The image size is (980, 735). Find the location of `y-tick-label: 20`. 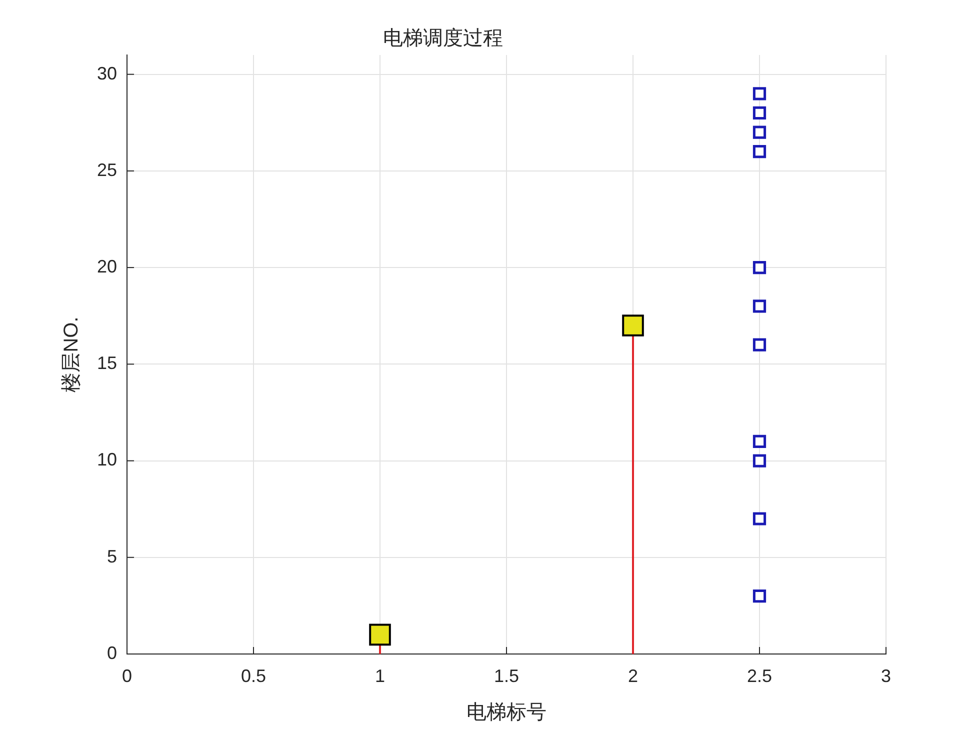

y-tick-label: 20 is located at coordinates (106, 266).